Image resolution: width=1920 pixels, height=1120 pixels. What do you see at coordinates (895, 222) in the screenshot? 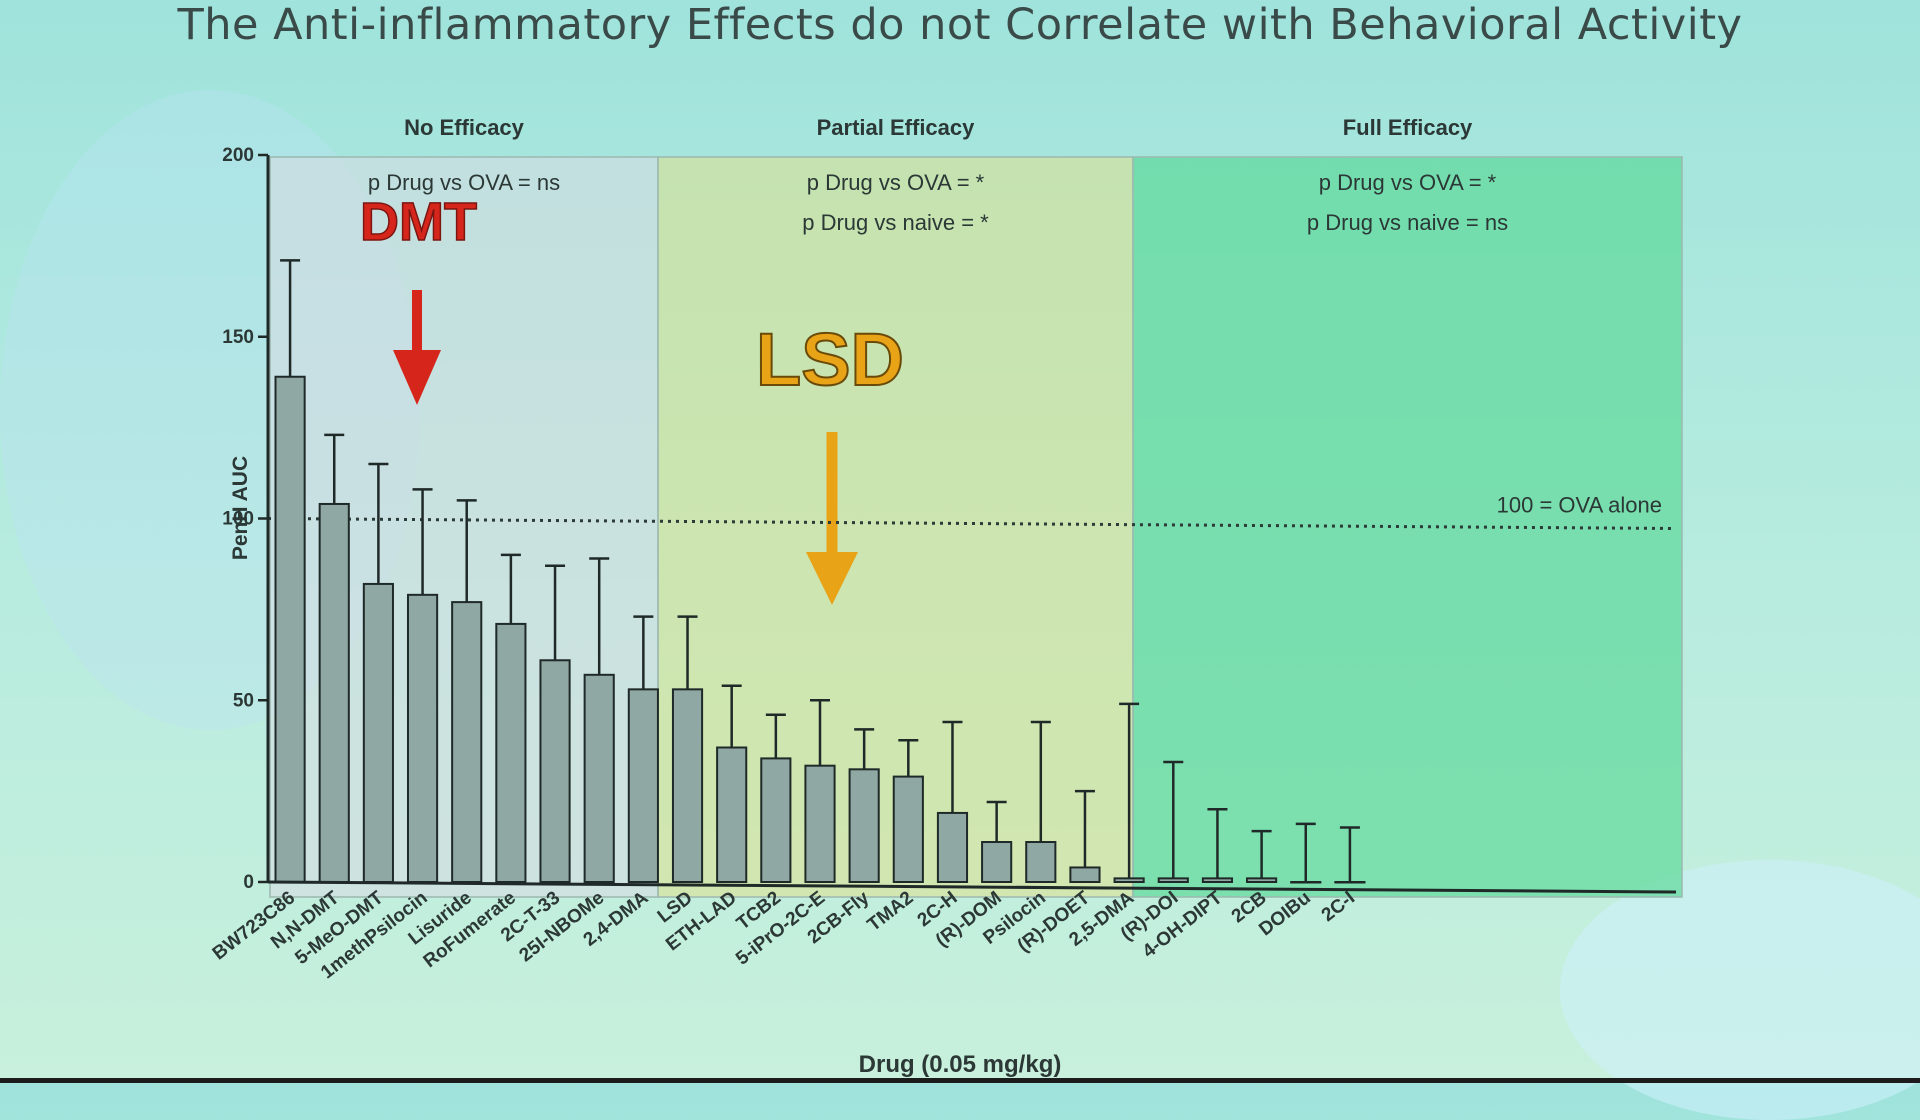
I see `region-stat: p Drug vs naive = *` at bounding box center [895, 222].